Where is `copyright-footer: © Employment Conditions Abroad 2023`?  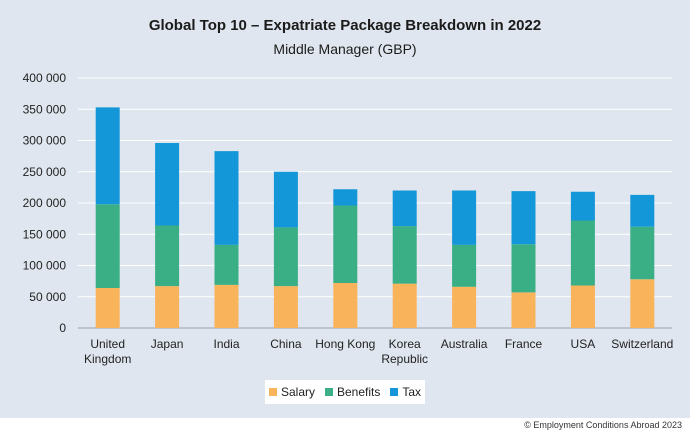
copyright-footer: © Employment Conditions Abroad 2023 is located at coordinates (603, 425).